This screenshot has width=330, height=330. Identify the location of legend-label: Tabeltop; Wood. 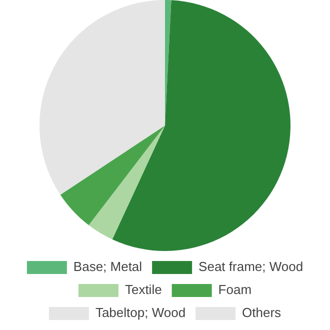
(140, 312).